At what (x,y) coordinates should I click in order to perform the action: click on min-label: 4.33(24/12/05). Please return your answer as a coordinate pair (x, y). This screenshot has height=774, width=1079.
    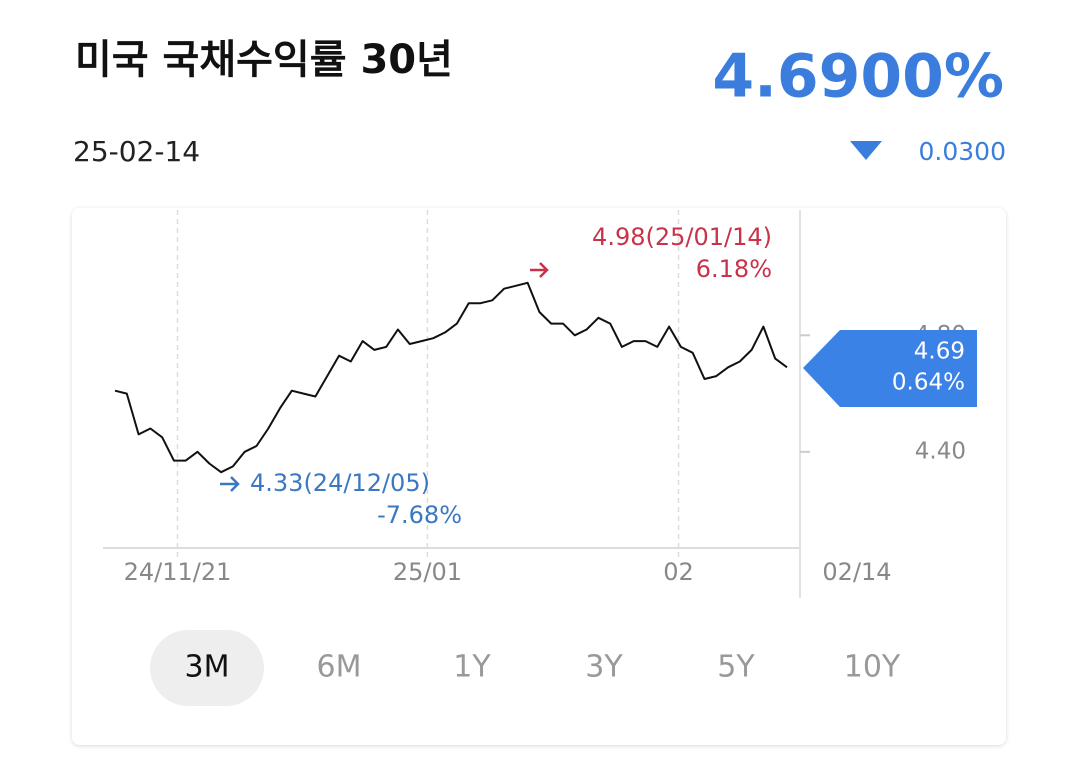
    Looking at the image, I should click on (340, 483).